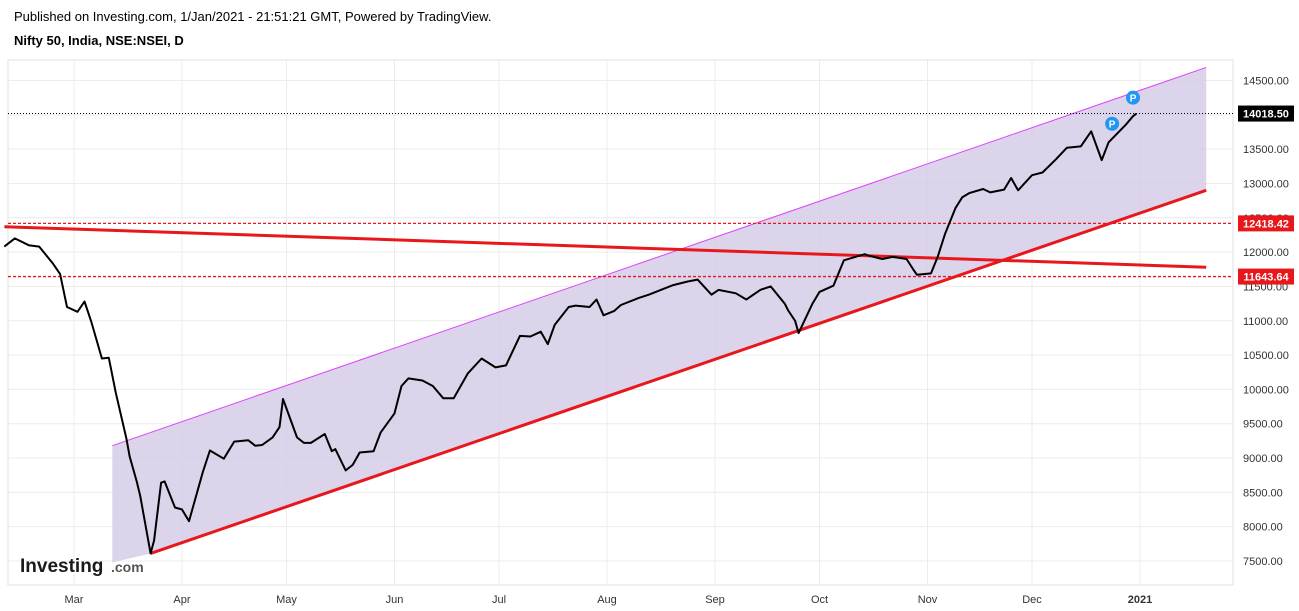 This screenshot has height=611, width=1299. I want to click on price-tag-label: 14018.50, so click(1266, 115).